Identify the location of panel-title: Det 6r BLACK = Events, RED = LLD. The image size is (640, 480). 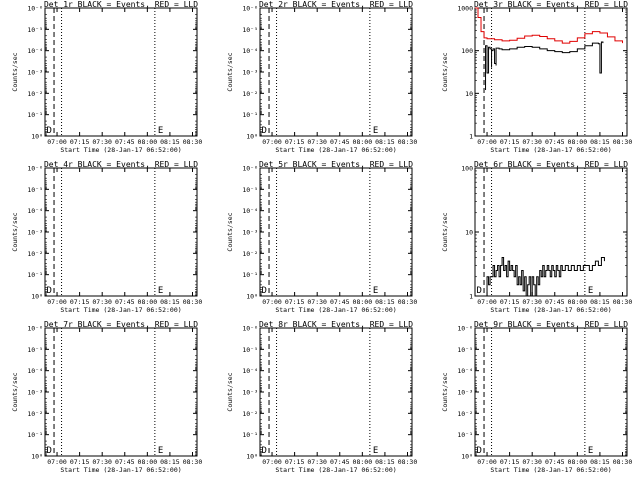
(551, 164).